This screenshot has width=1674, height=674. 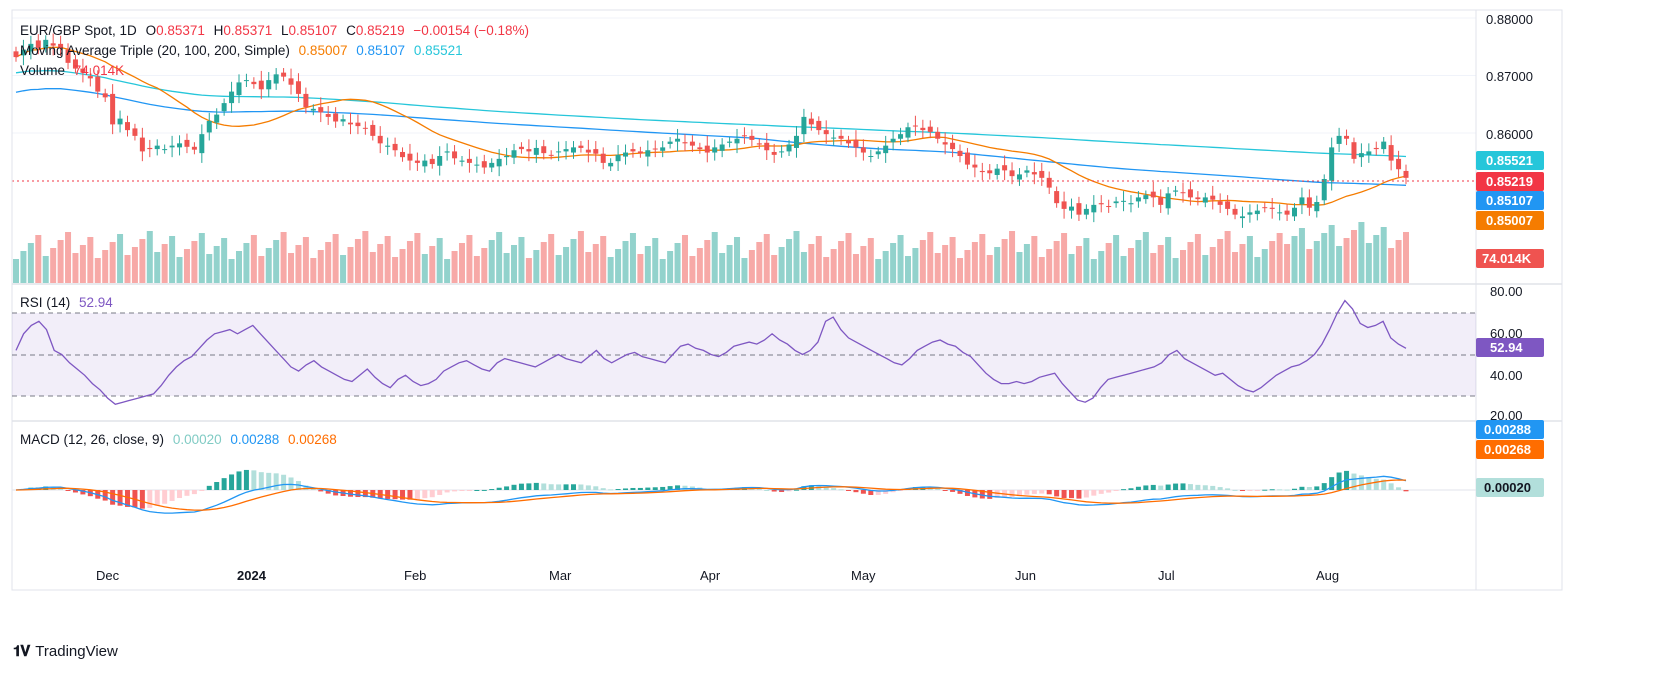 What do you see at coordinates (323, 50) in the screenshot?
I see `ma20-value: 0.85007` at bounding box center [323, 50].